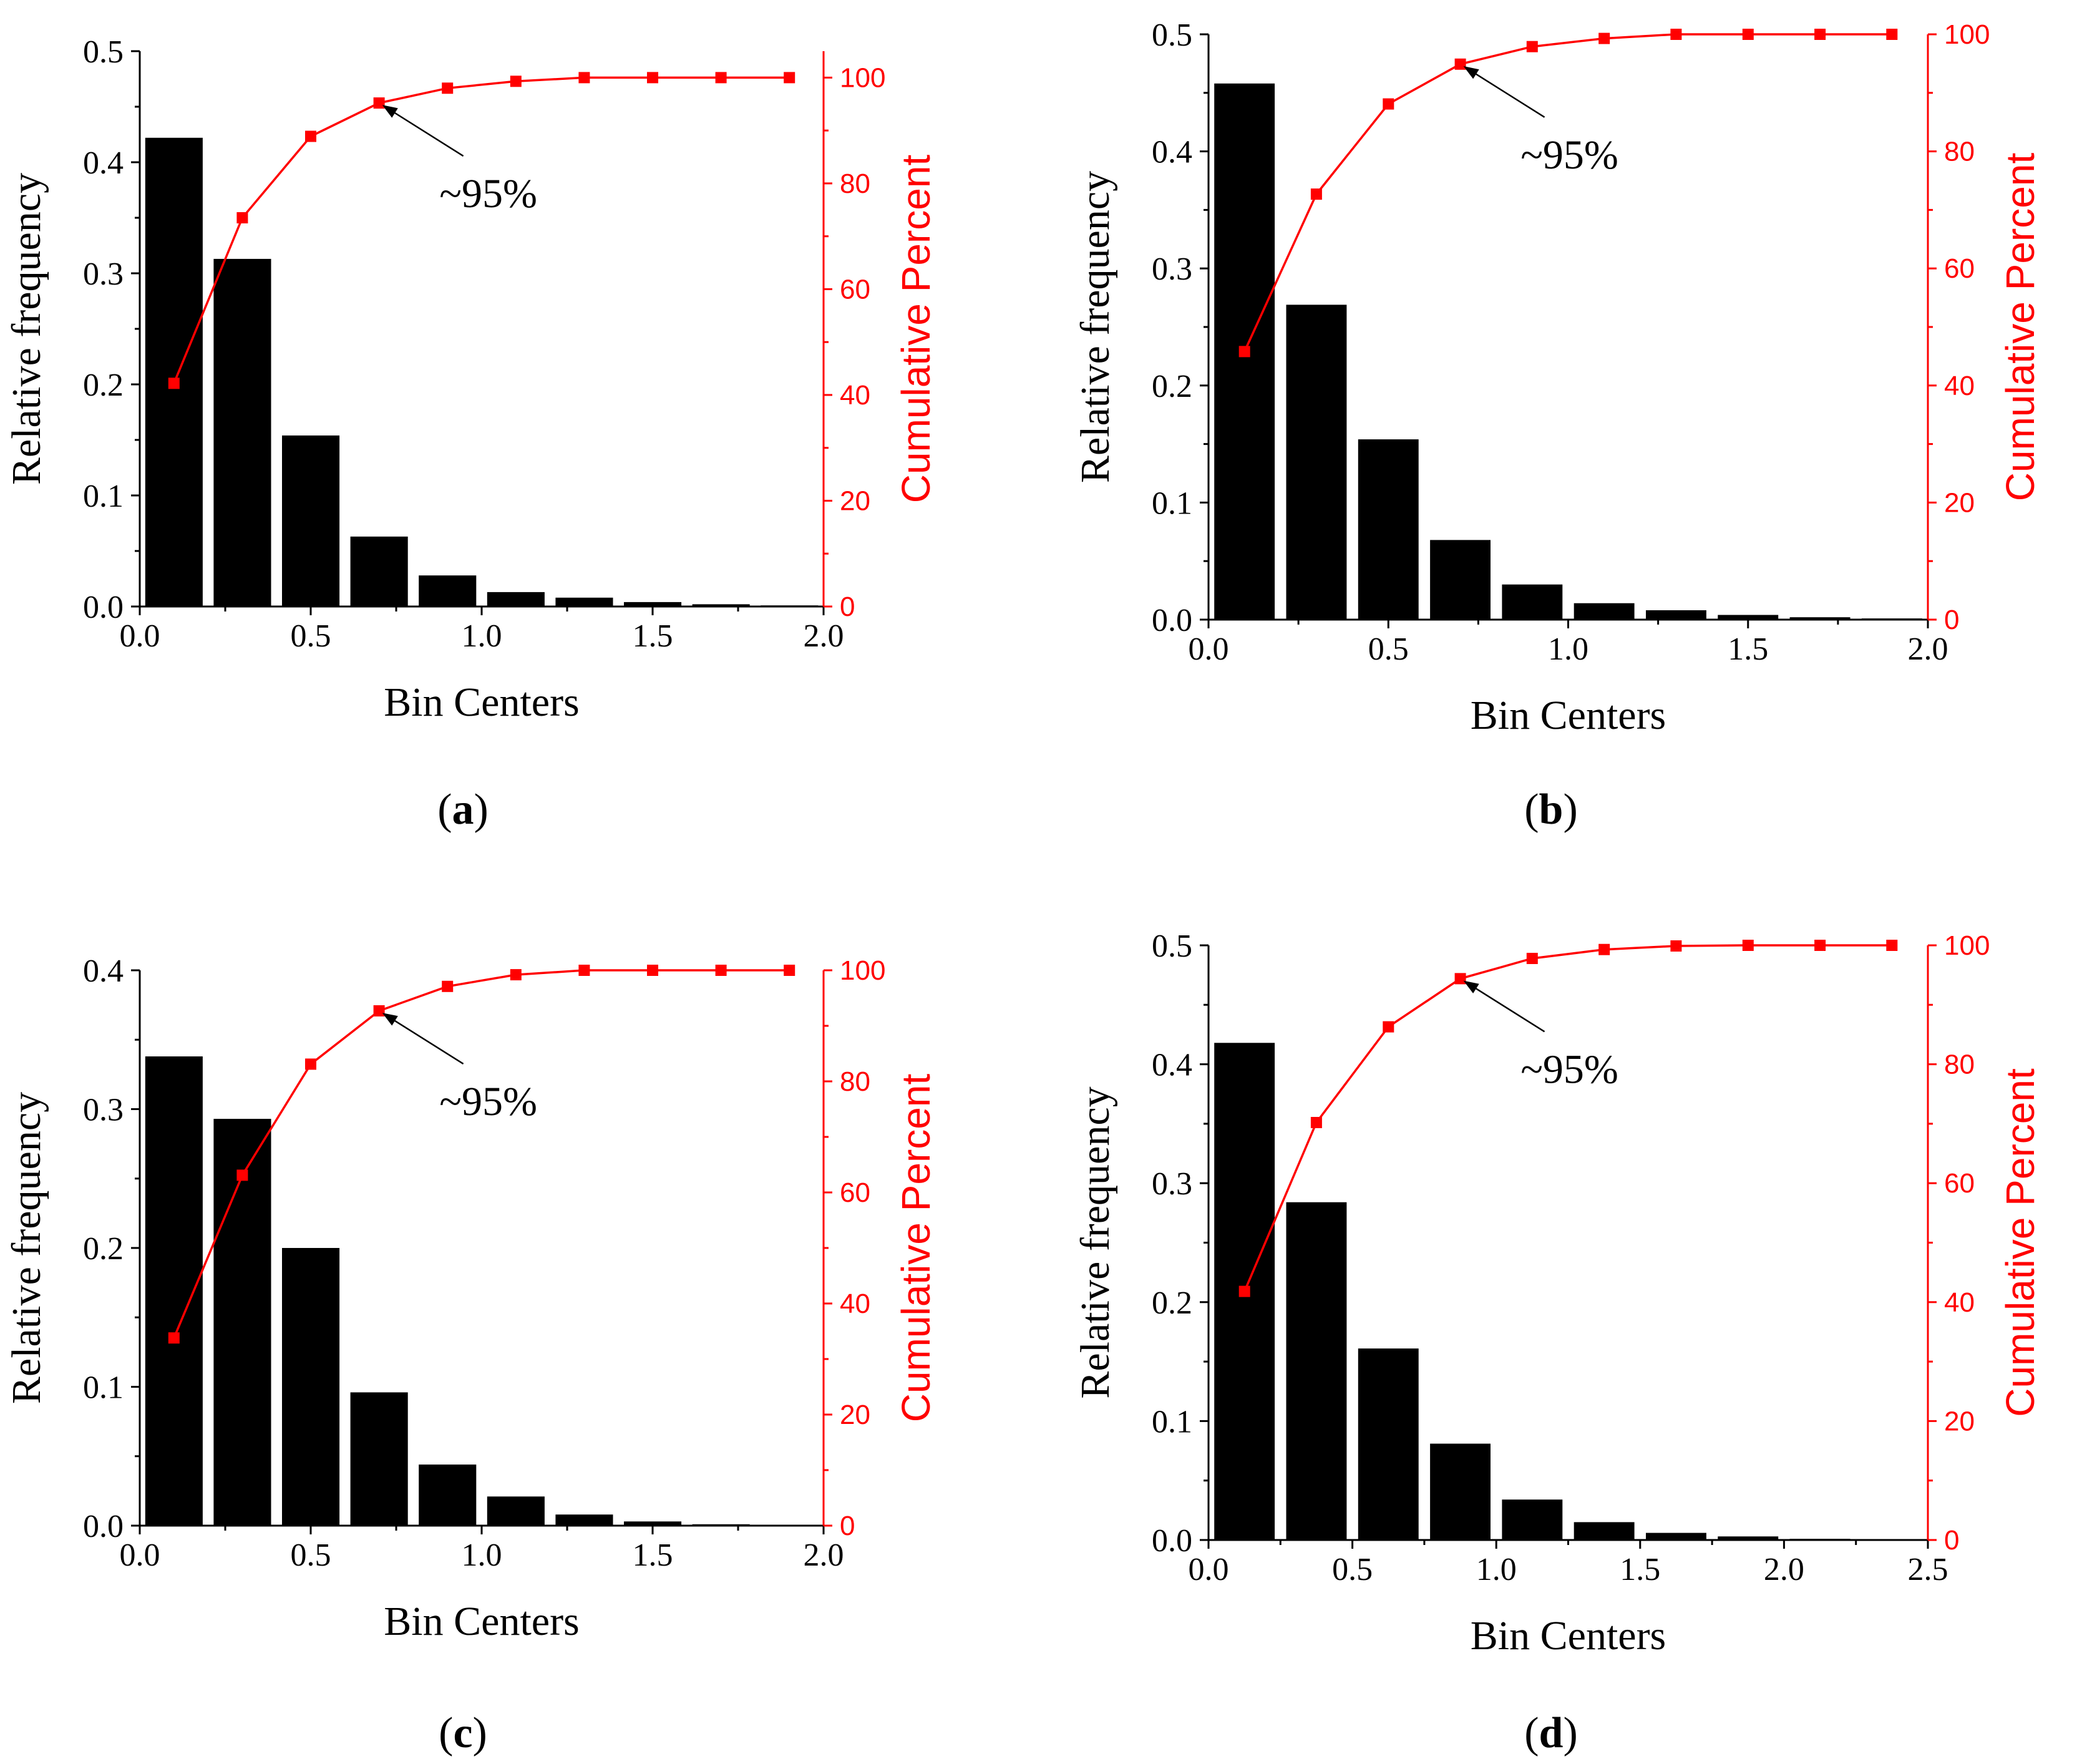  I want to click on panel-caption: (a), so click(463, 810).